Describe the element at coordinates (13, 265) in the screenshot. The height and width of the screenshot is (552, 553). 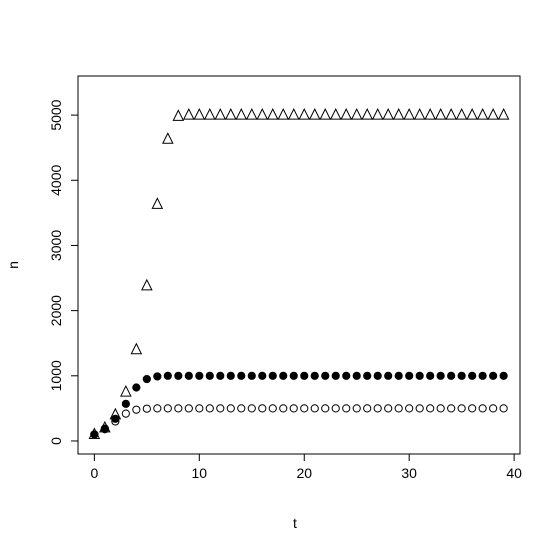
I see `y-axis-label: n` at that location.